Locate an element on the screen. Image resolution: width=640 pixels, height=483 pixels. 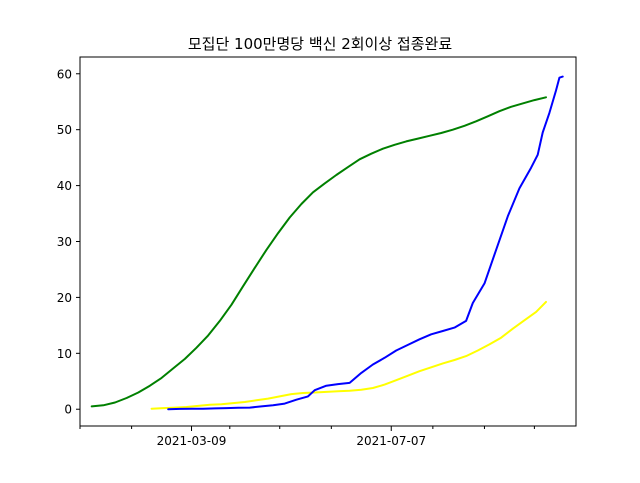
y-tick-label: 0 is located at coordinates (68, 410).